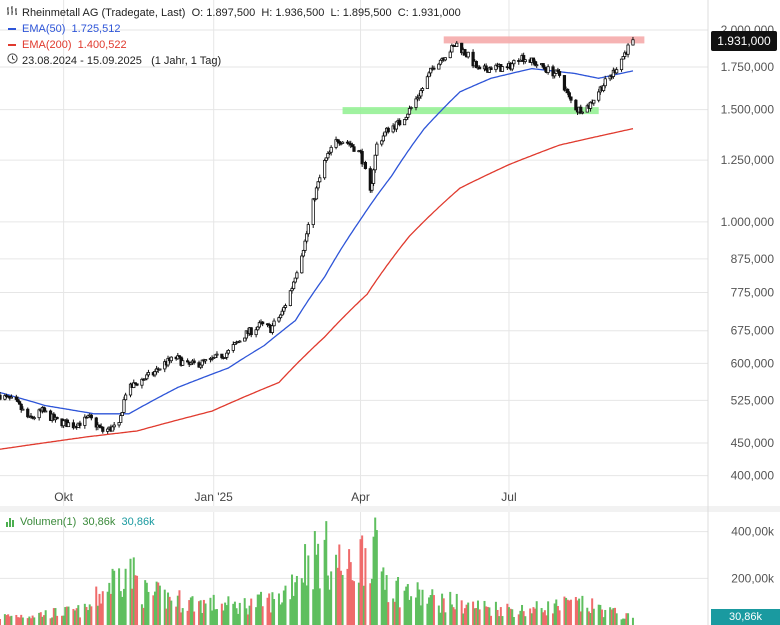 The width and height of the screenshot is (780, 625). I want to click on legend-ema50-row: EMA(50) 1.725,512, so click(233, 29).